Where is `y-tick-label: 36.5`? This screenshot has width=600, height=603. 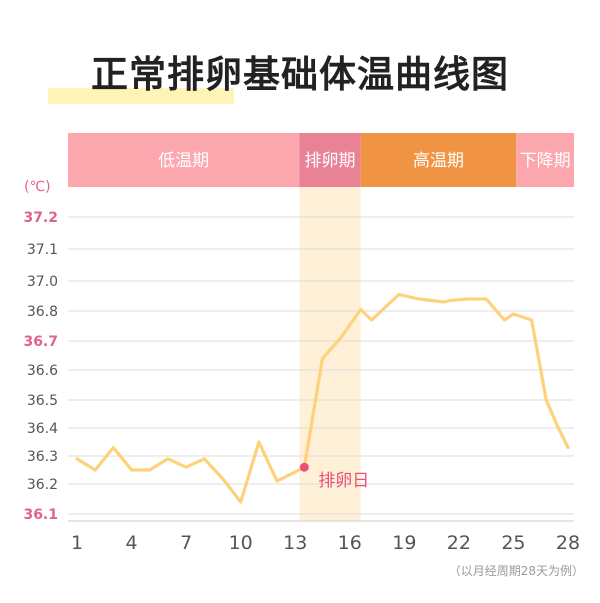 y-tick-label: 36.5 is located at coordinates (42, 401).